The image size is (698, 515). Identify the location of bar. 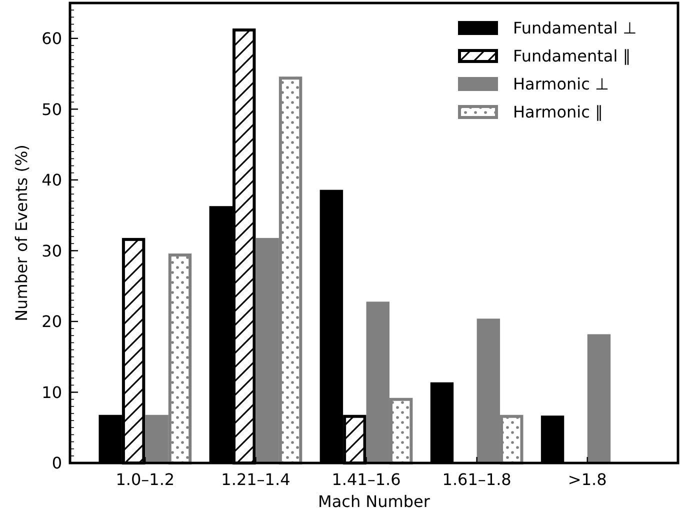
(599, 398).